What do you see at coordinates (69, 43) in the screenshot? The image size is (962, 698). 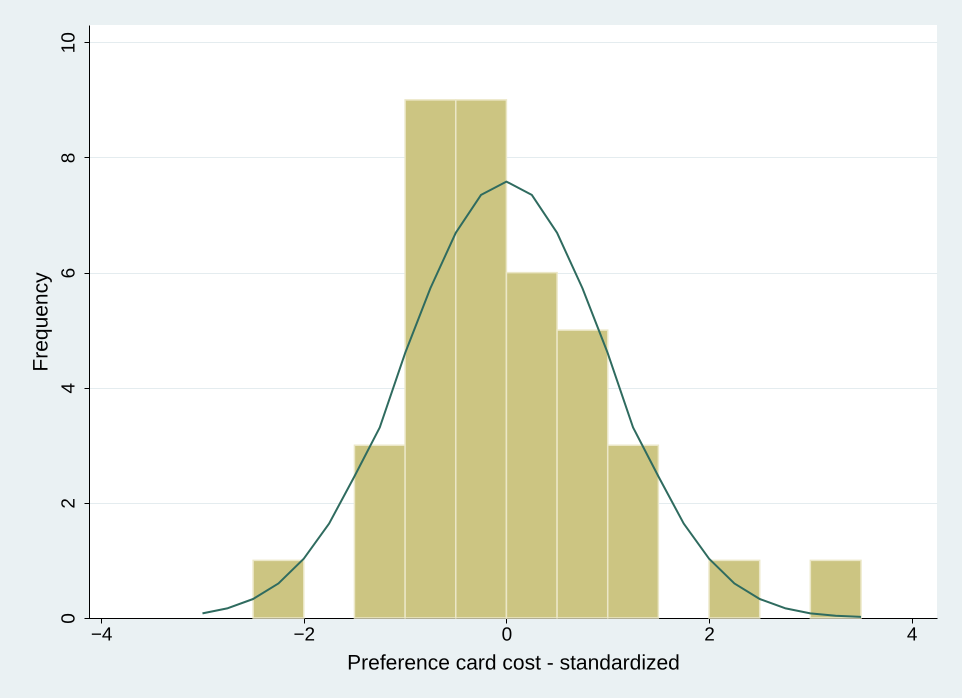 I see `y-tick-label: 10` at bounding box center [69, 43].